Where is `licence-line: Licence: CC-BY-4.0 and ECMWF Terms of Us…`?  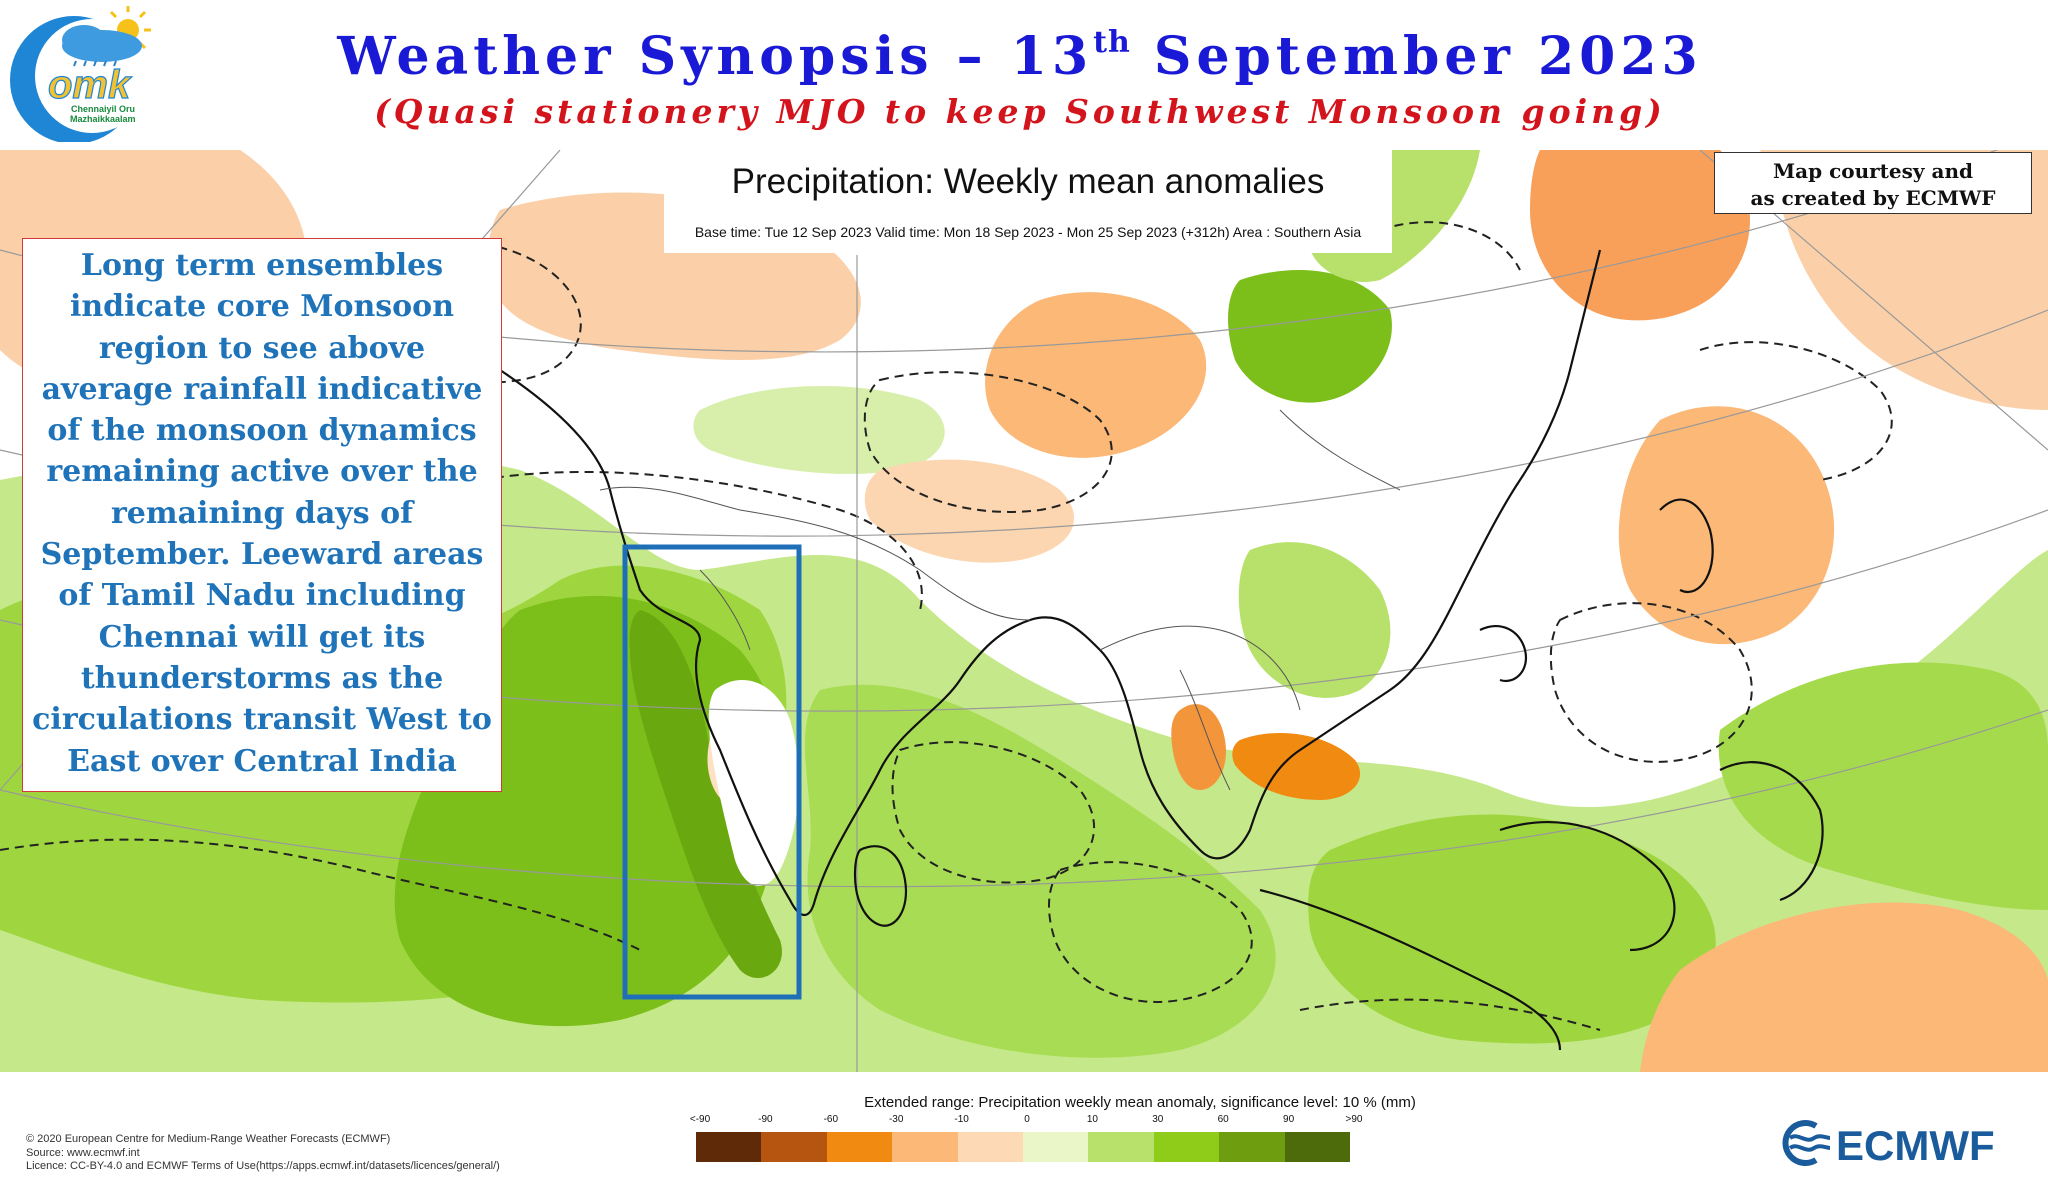
licence-line: Licence: CC-BY-4.0 and ECMWF Terms of Us… is located at coordinates (263, 1166).